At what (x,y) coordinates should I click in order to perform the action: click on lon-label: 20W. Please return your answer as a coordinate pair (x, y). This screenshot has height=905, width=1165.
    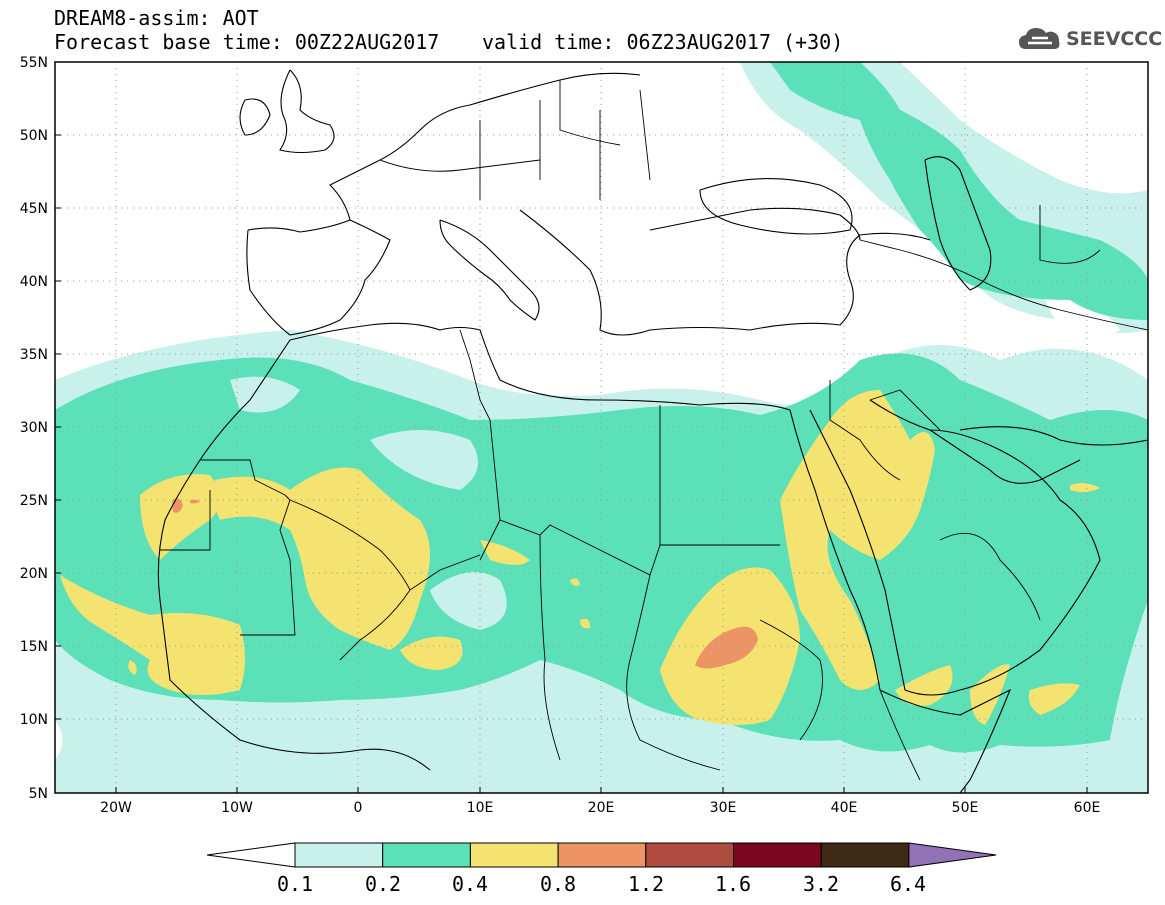
    Looking at the image, I should click on (116, 808).